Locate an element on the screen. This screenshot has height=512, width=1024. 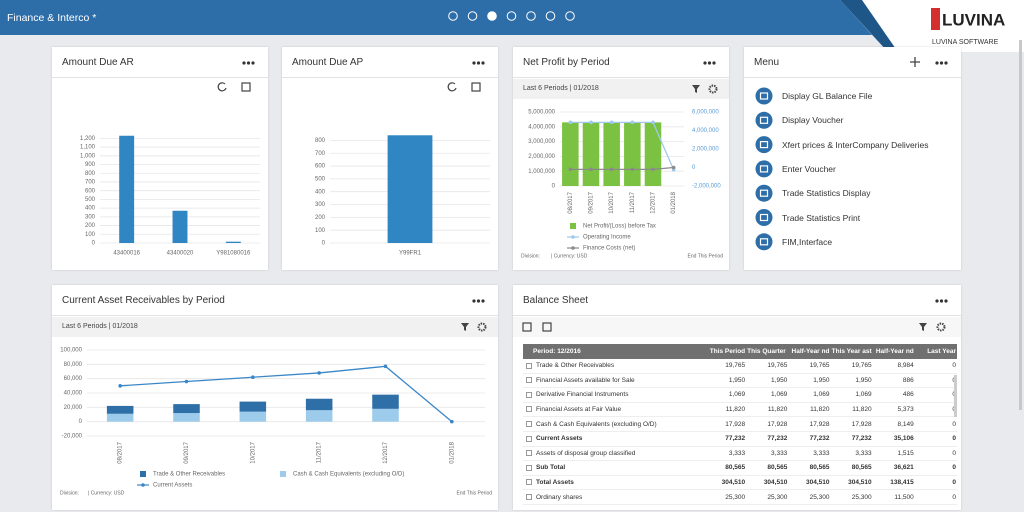
y2-tick-label: 2,000,000 is located at coordinates (705, 150).